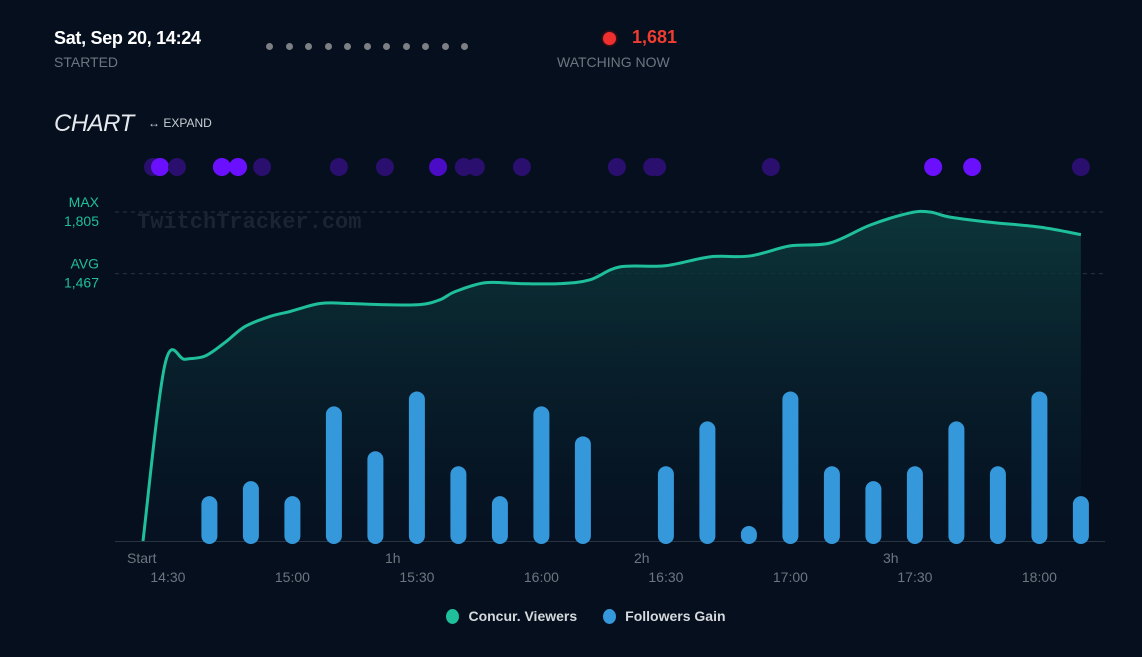 This screenshot has height=657, width=1142. What do you see at coordinates (86, 62) in the screenshot?
I see `started-label: STARTED` at bounding box center [86, 62].